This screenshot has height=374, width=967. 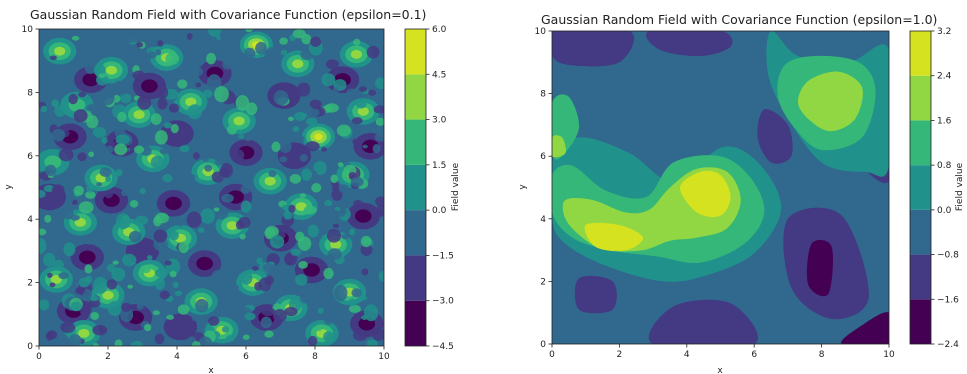 What do you see at coordinates (439, 166) in the screenshot?
I see `colorbar-tick-label: 1.5` at bounding box center [439, 166].